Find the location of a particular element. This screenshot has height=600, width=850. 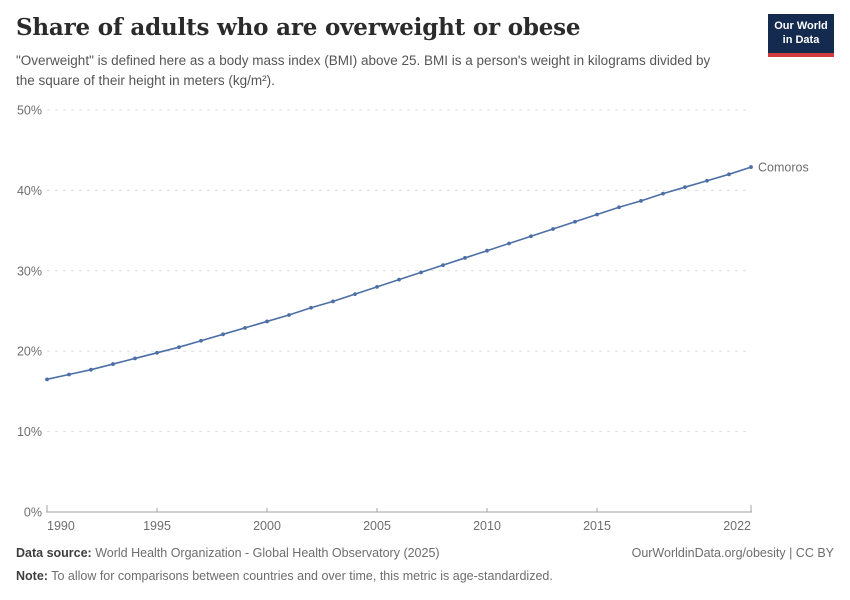

x-tick-label: 2000 is located at coordinates (267, 526).